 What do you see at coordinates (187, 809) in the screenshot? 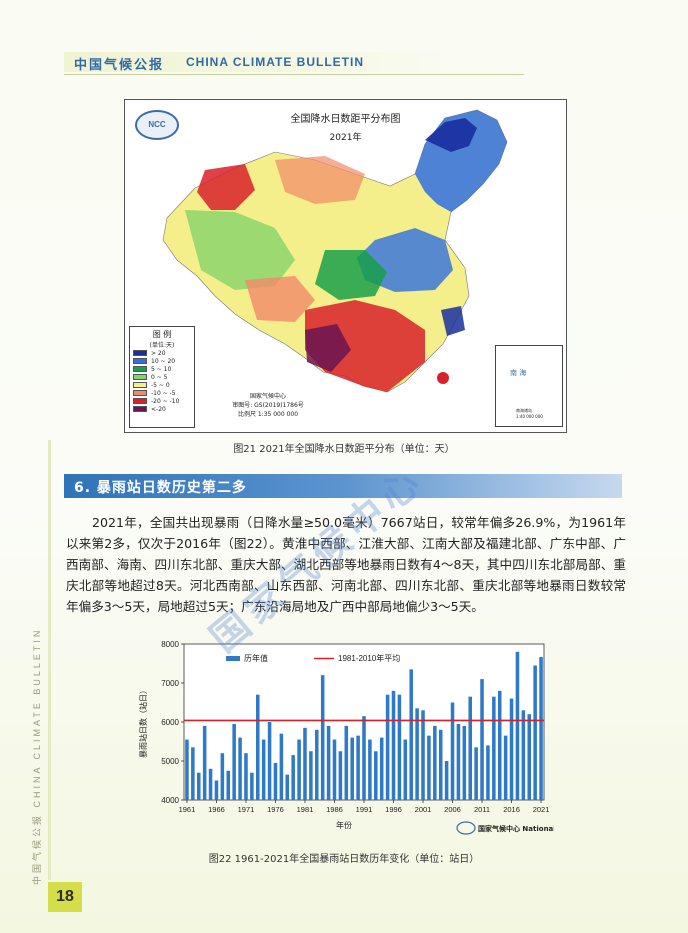
I see `x-tick-label: 1961` at bounding box center [187, 809].